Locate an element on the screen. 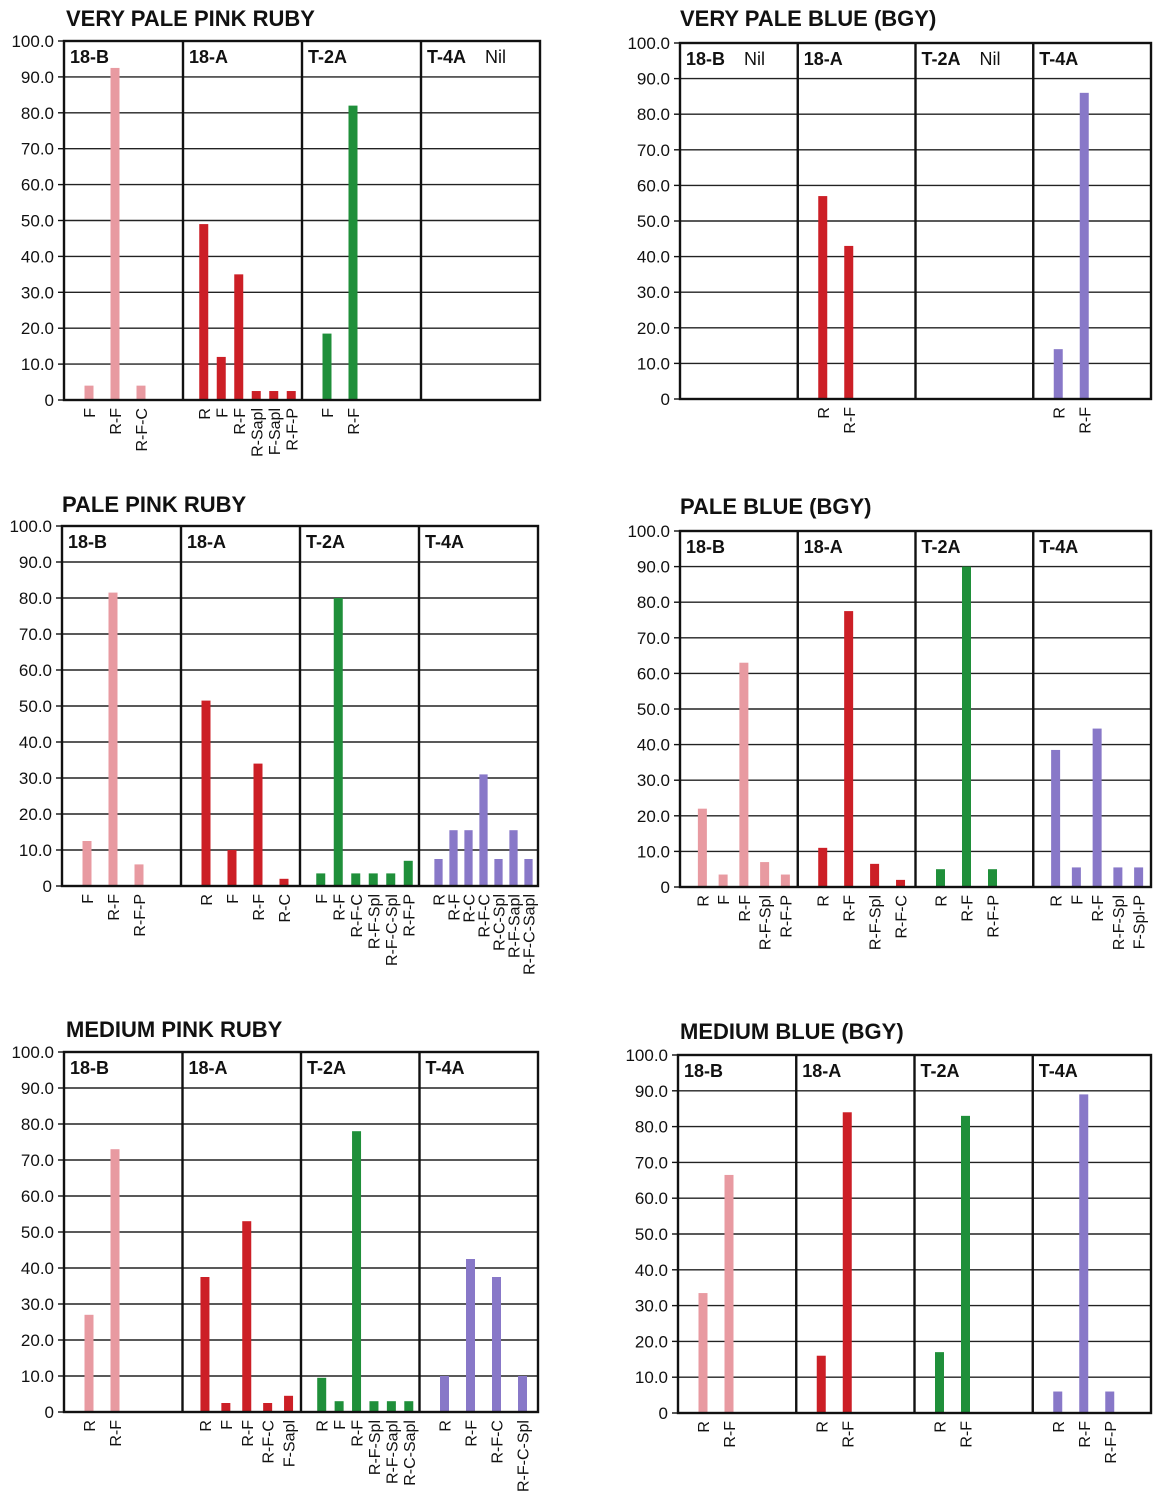  x-tick-label: R-F-C is located at coordinates (902, 917).